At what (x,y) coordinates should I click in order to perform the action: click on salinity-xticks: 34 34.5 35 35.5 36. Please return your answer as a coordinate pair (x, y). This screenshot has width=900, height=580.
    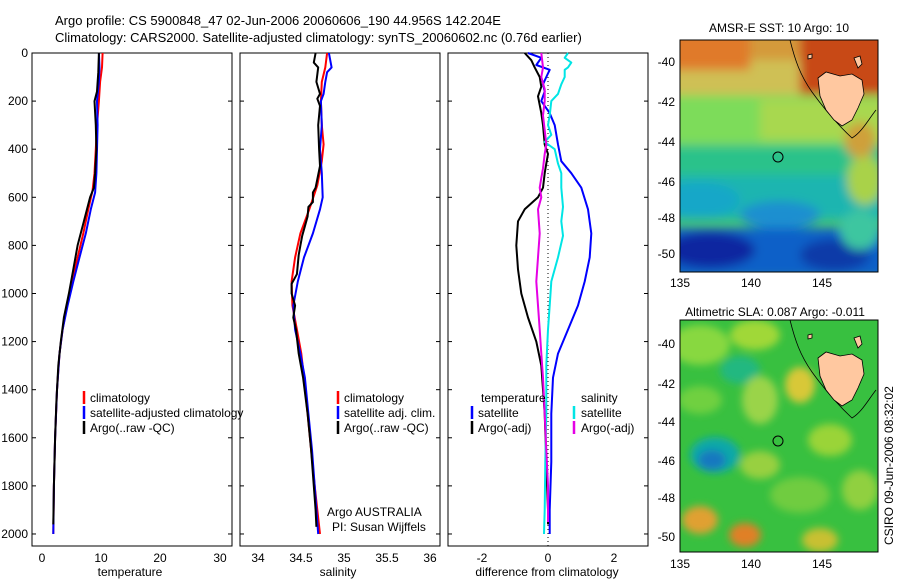
    Looking at the image, I should click on (344, 558).